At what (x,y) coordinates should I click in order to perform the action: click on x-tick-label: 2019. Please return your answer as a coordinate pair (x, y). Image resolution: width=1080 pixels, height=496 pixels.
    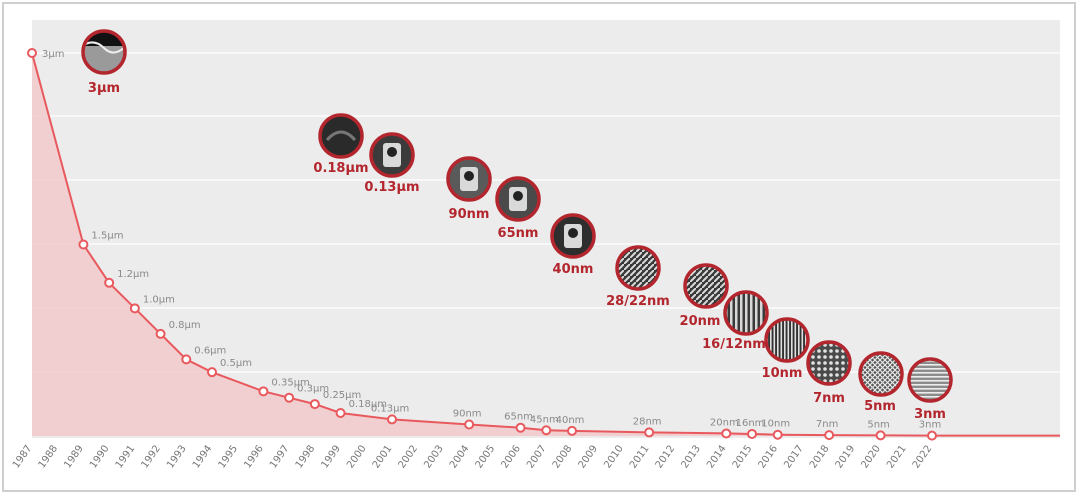
    Looking at the image, I should click on (846, 456).